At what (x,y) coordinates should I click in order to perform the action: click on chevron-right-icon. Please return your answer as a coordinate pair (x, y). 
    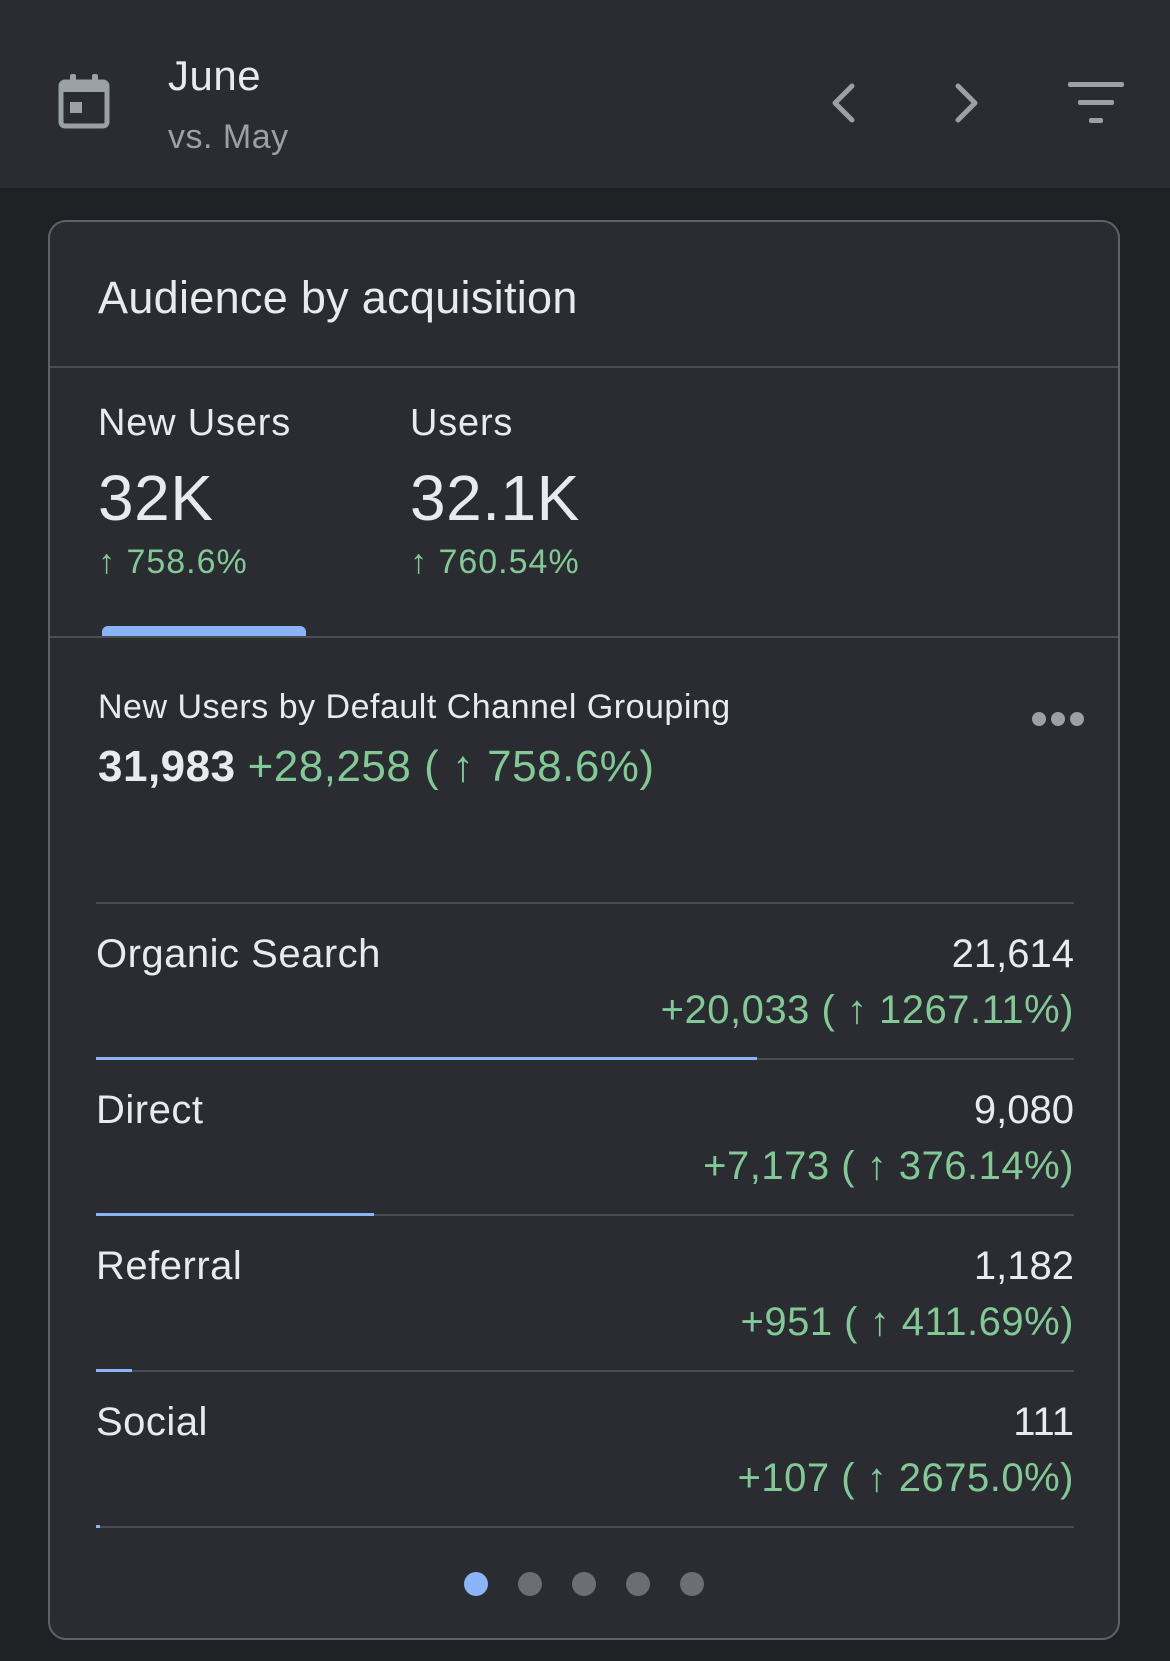
    Looking at the image, I should click on (965, 103).